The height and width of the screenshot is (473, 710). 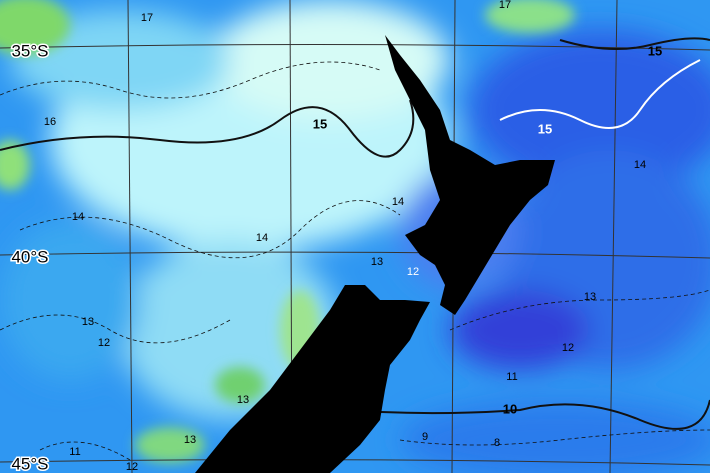 I want to click on south-island, so click(x=312, y=379).